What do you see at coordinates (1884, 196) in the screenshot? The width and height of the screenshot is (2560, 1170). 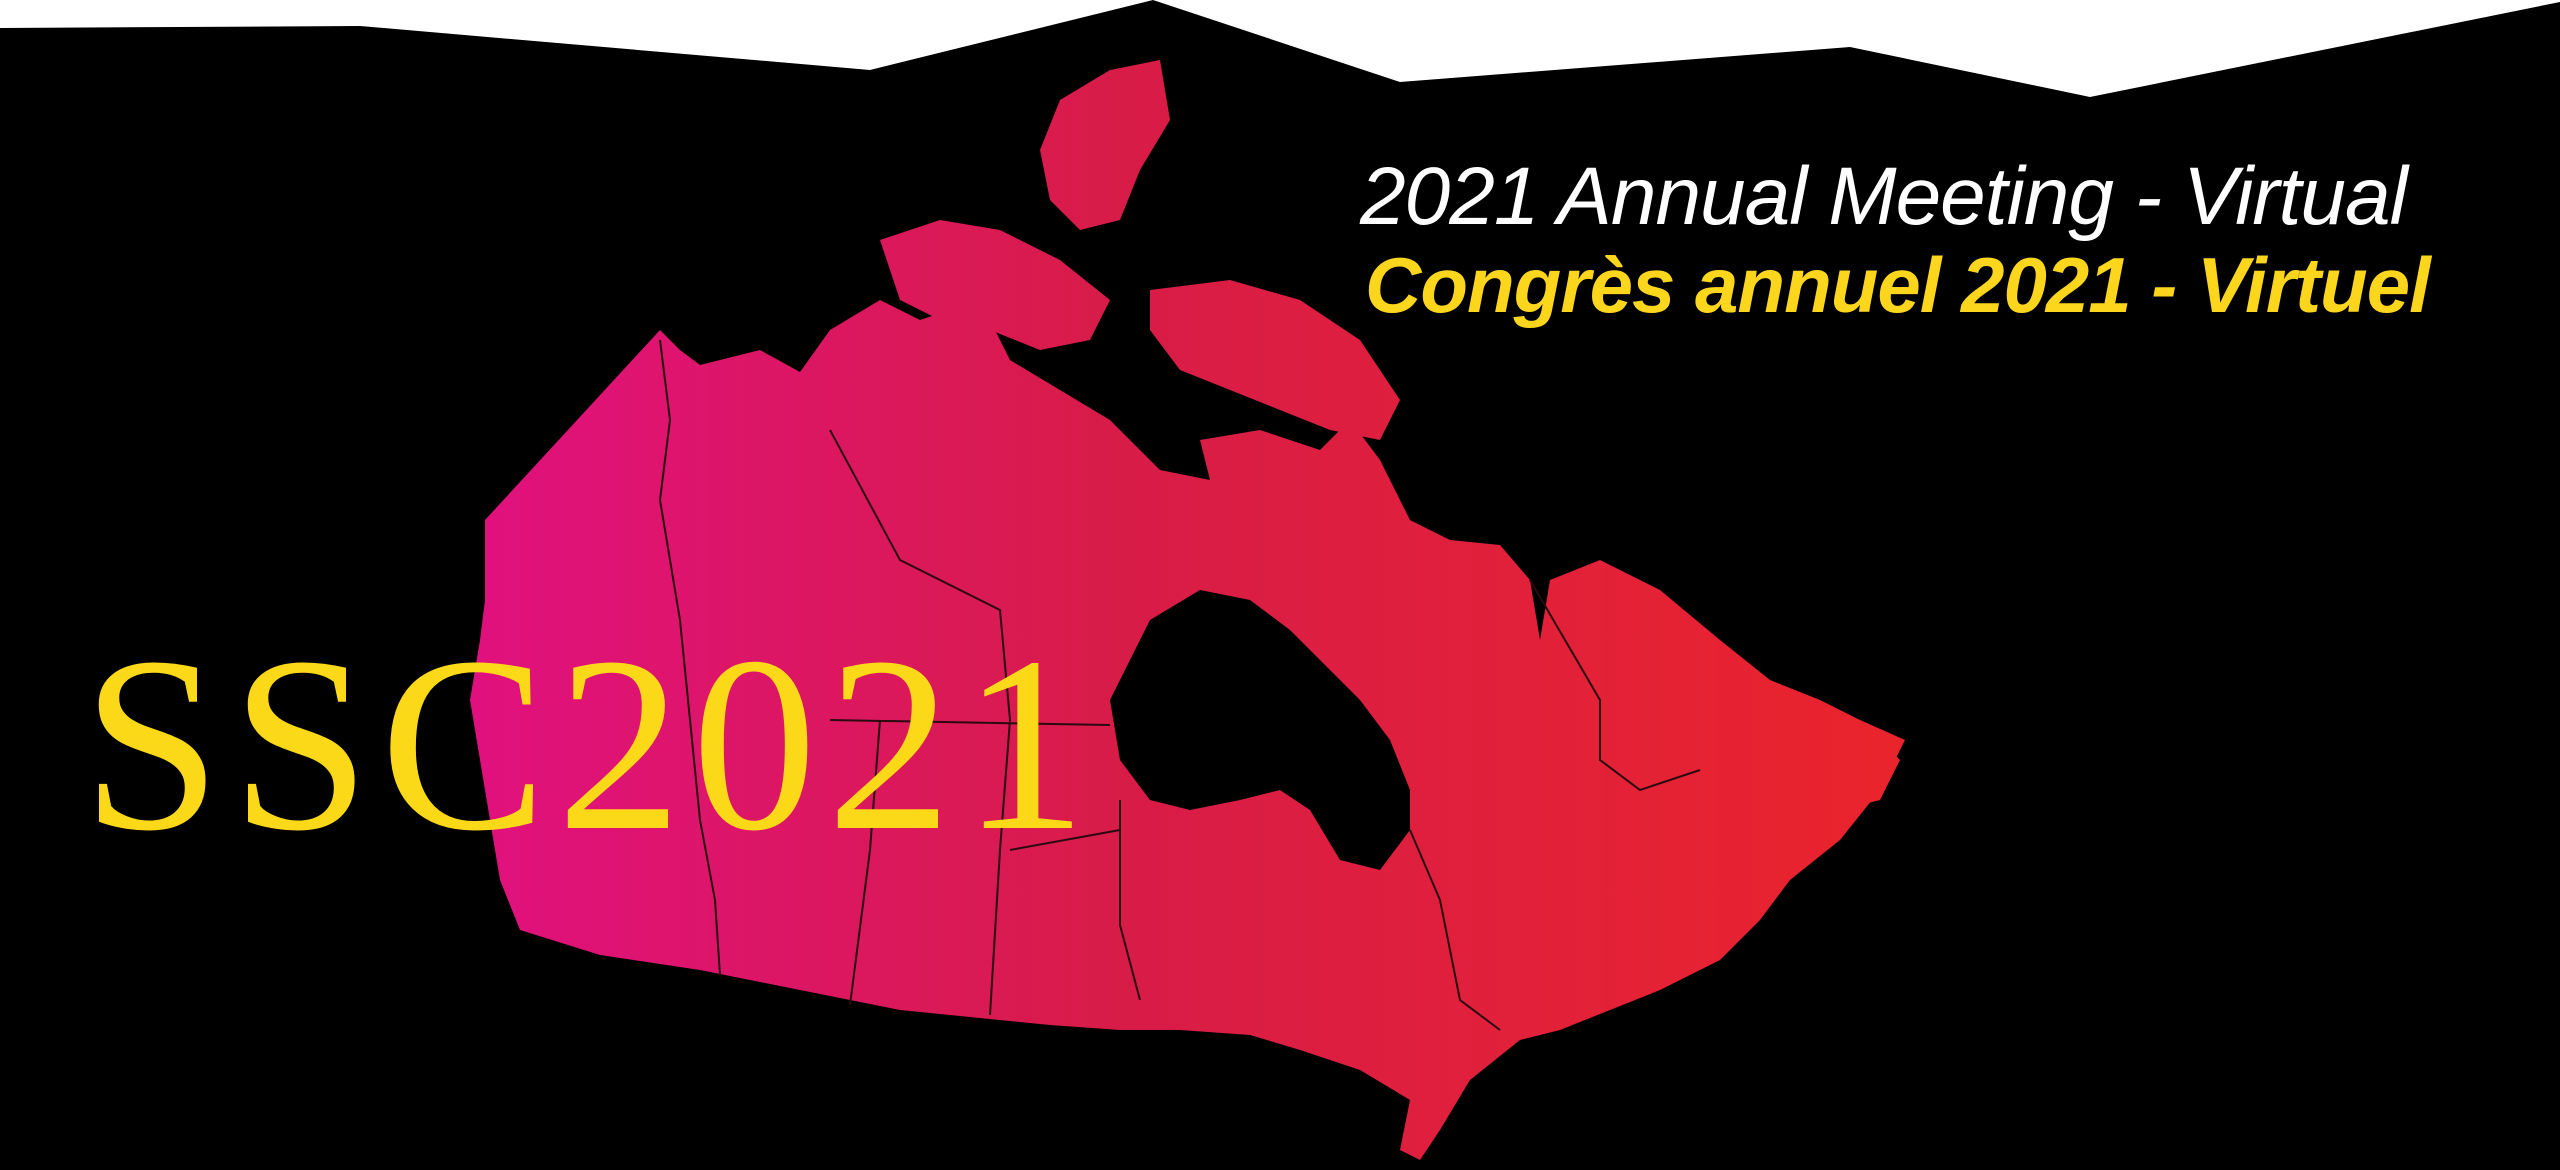 I see `headline-english: 2021 Annual Meeting - Virtual` at bounding box center [1884, 196].